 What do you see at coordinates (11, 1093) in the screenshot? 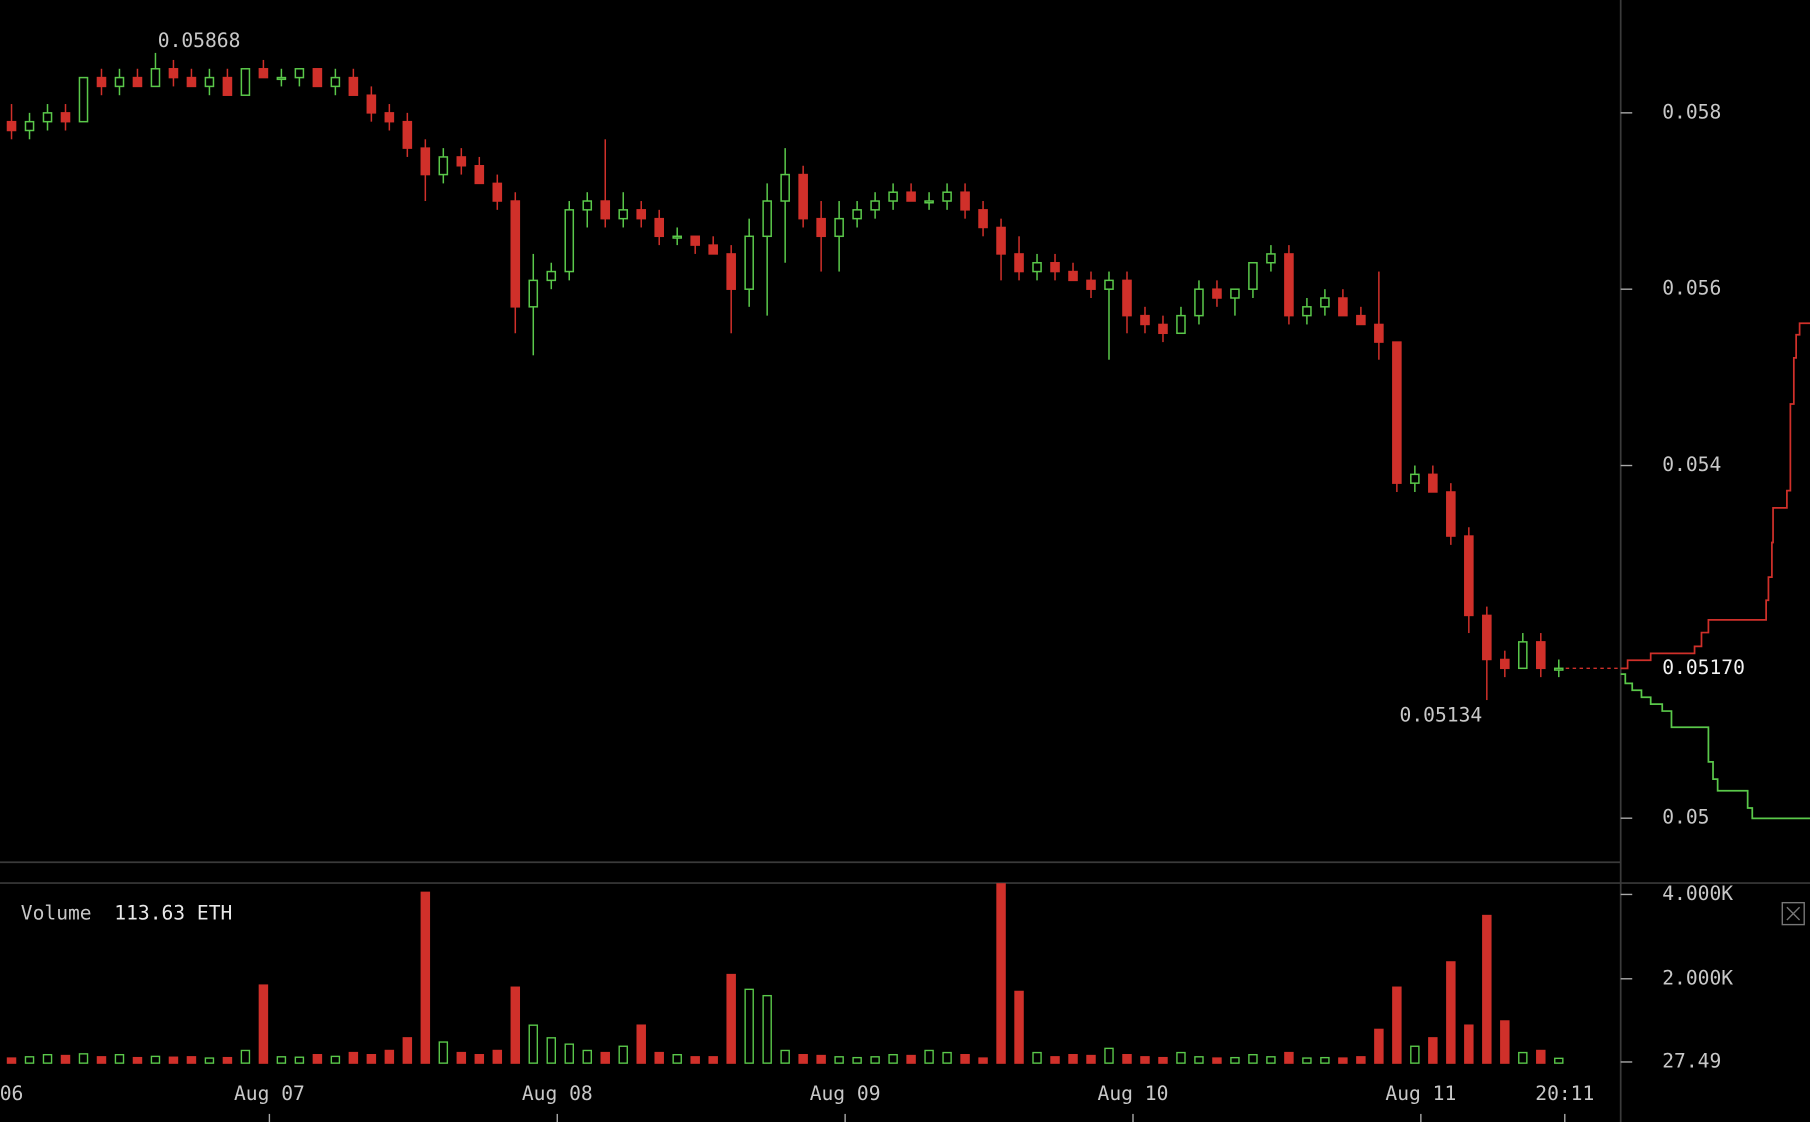
I see `x-tick-label: 06` at bounding box center [11, 1093].